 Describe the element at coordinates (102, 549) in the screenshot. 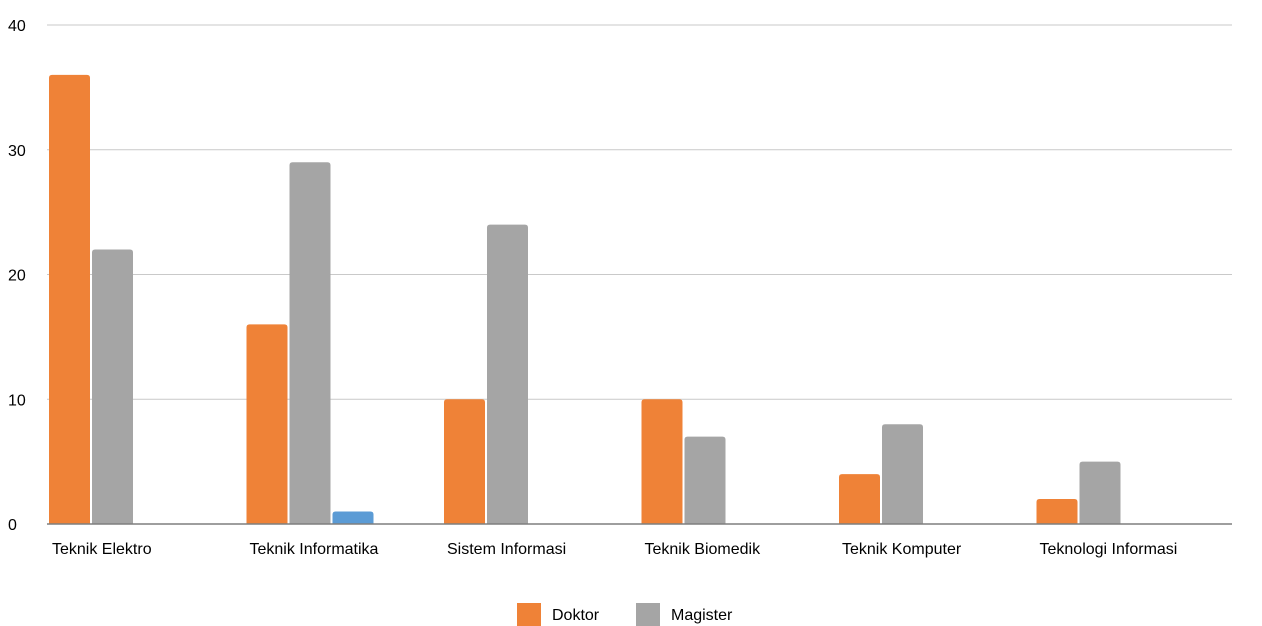

I see `x-tick-label-0: Teknik Elektro` at that location.